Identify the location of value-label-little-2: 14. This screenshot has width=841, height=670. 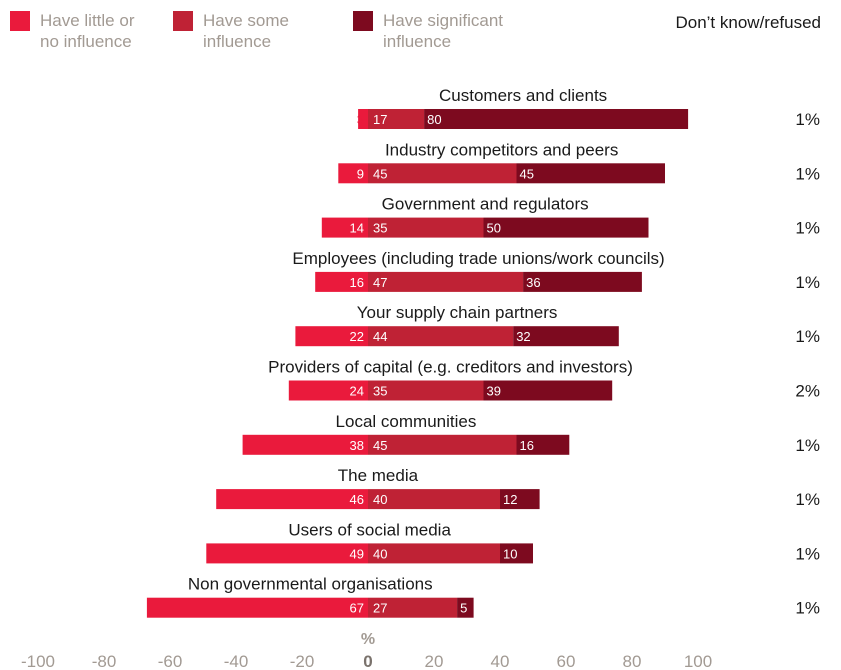
(357, 228).